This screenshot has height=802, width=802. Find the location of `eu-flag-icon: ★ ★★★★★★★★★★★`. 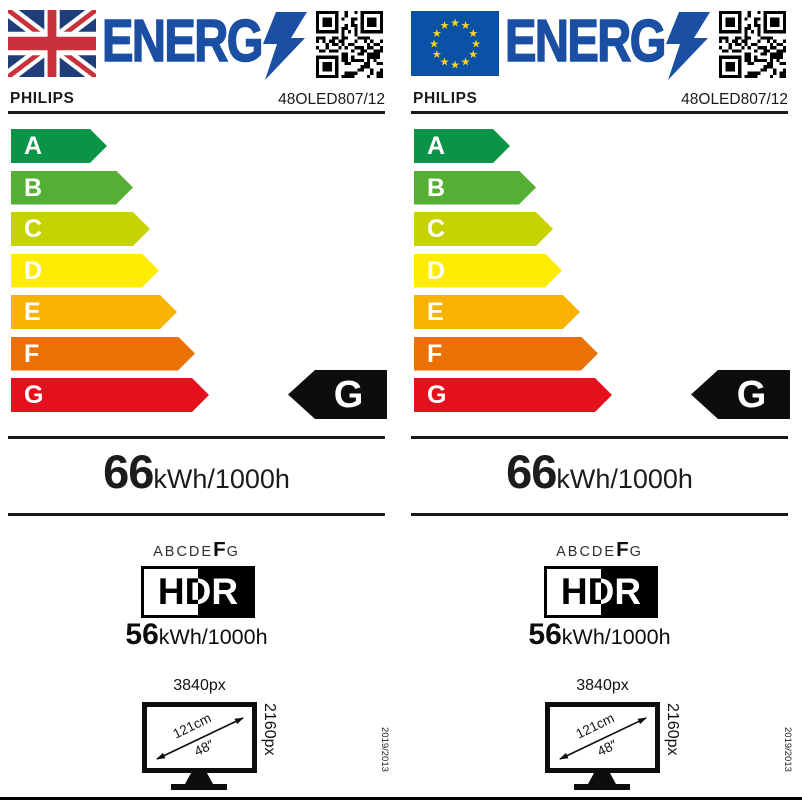

eu-flag-icon: ★ ★★★★★★★★★★★ is located at coordinates (455, 43).